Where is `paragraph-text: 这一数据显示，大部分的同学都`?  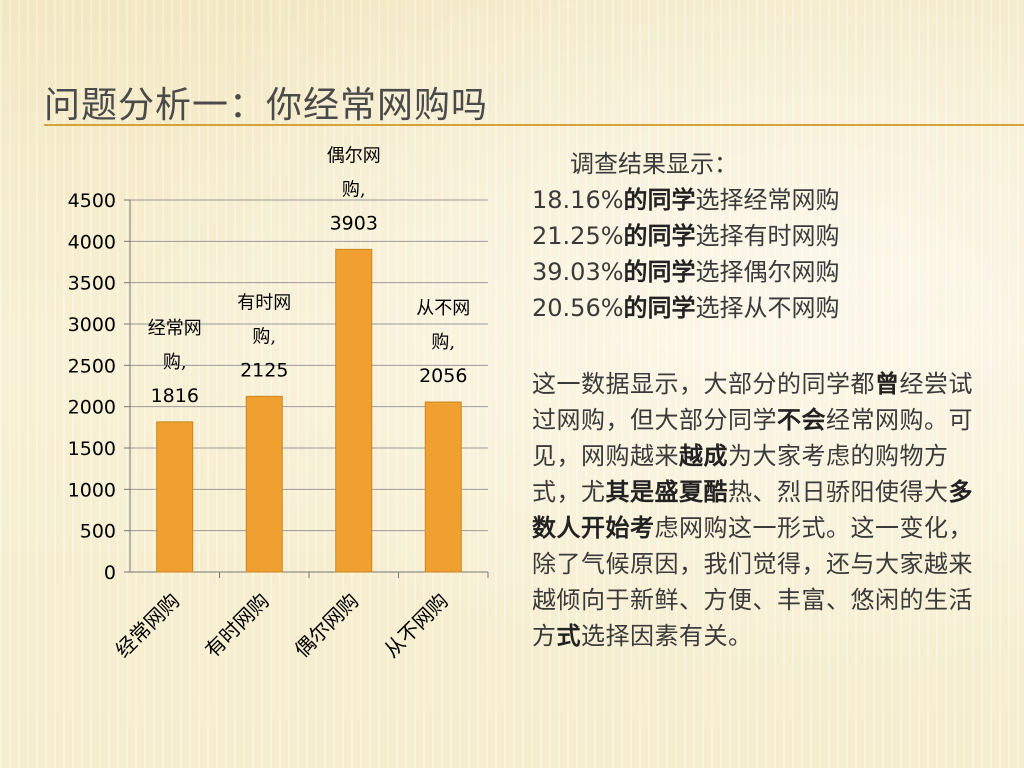
paragraph-text: 这一数据显示，大部分的同学都 is located at coordinates (703, 384).